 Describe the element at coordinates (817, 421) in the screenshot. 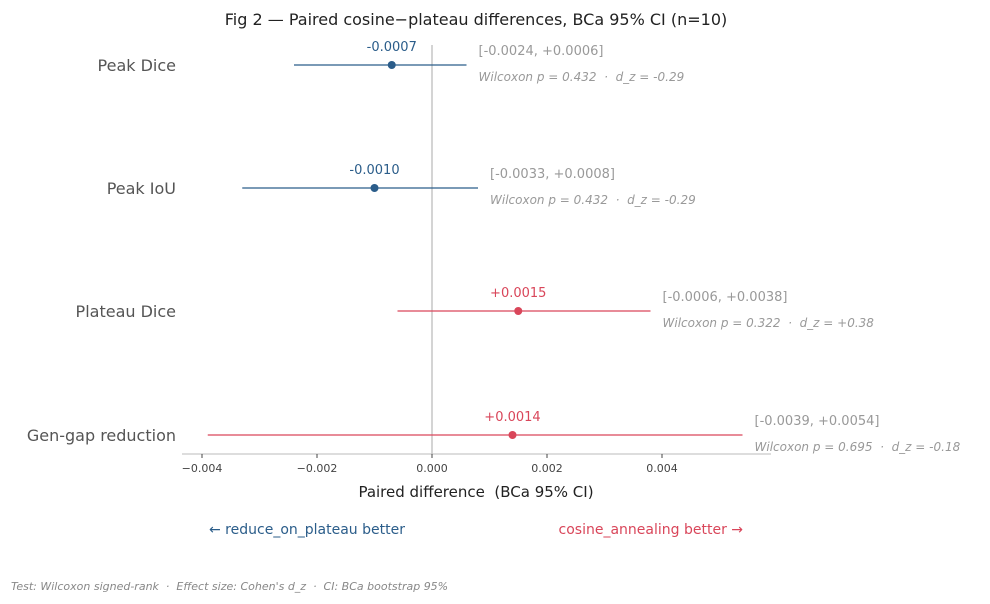

I see `ci-label: [-0.0039, +0.0054]` at that location.